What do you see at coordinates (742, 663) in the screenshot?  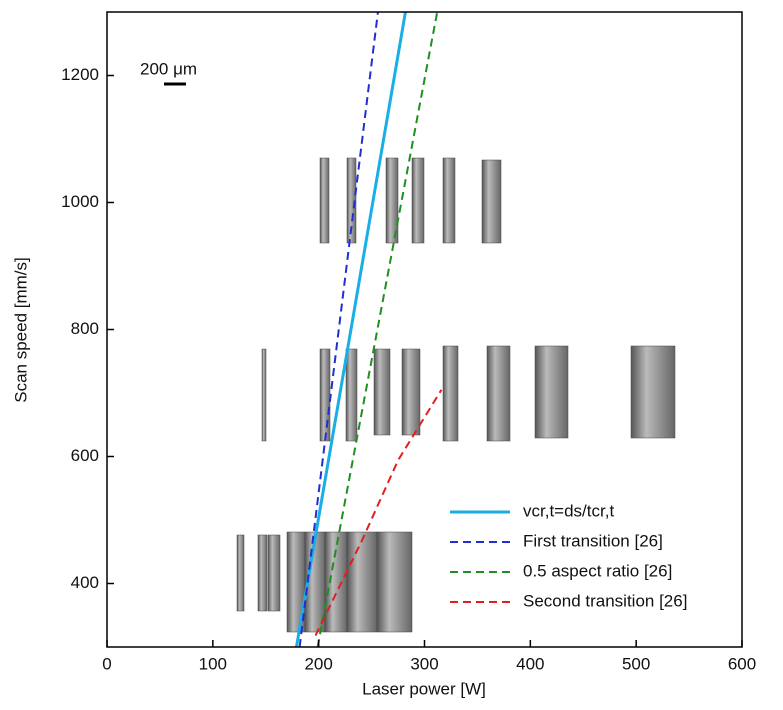 I see `x-tick-label: 600` at bounding box center [742, 663].